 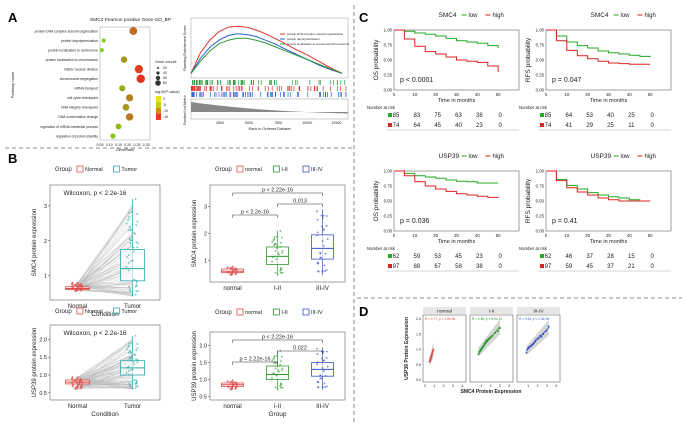 What do you see at coordinates (626, 157) in the screenshot?
I see `km-legend-label: low` at bounding box center [626, 157].